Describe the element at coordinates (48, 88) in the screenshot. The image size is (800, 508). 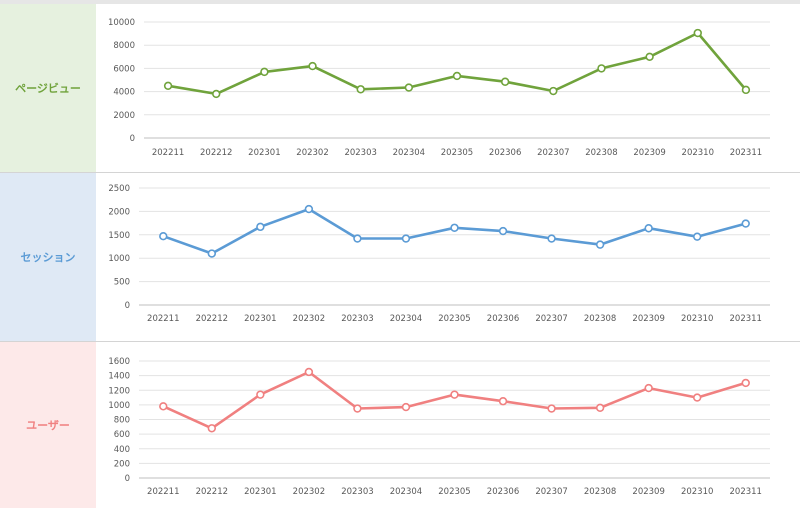
I see `panel-label-pageviews: ページビュー` at that location.